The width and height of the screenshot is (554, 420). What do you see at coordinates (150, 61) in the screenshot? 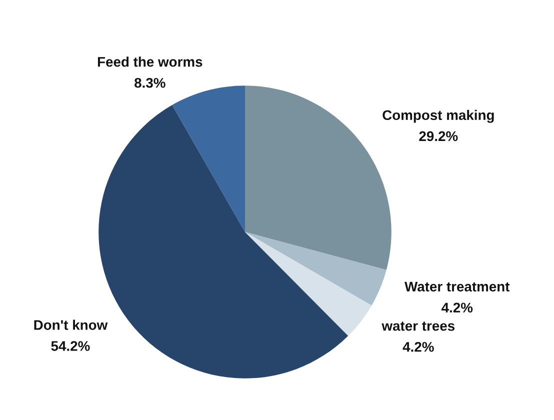
I see `slice-label: Feed the worms` at bounding box center [150, 61].